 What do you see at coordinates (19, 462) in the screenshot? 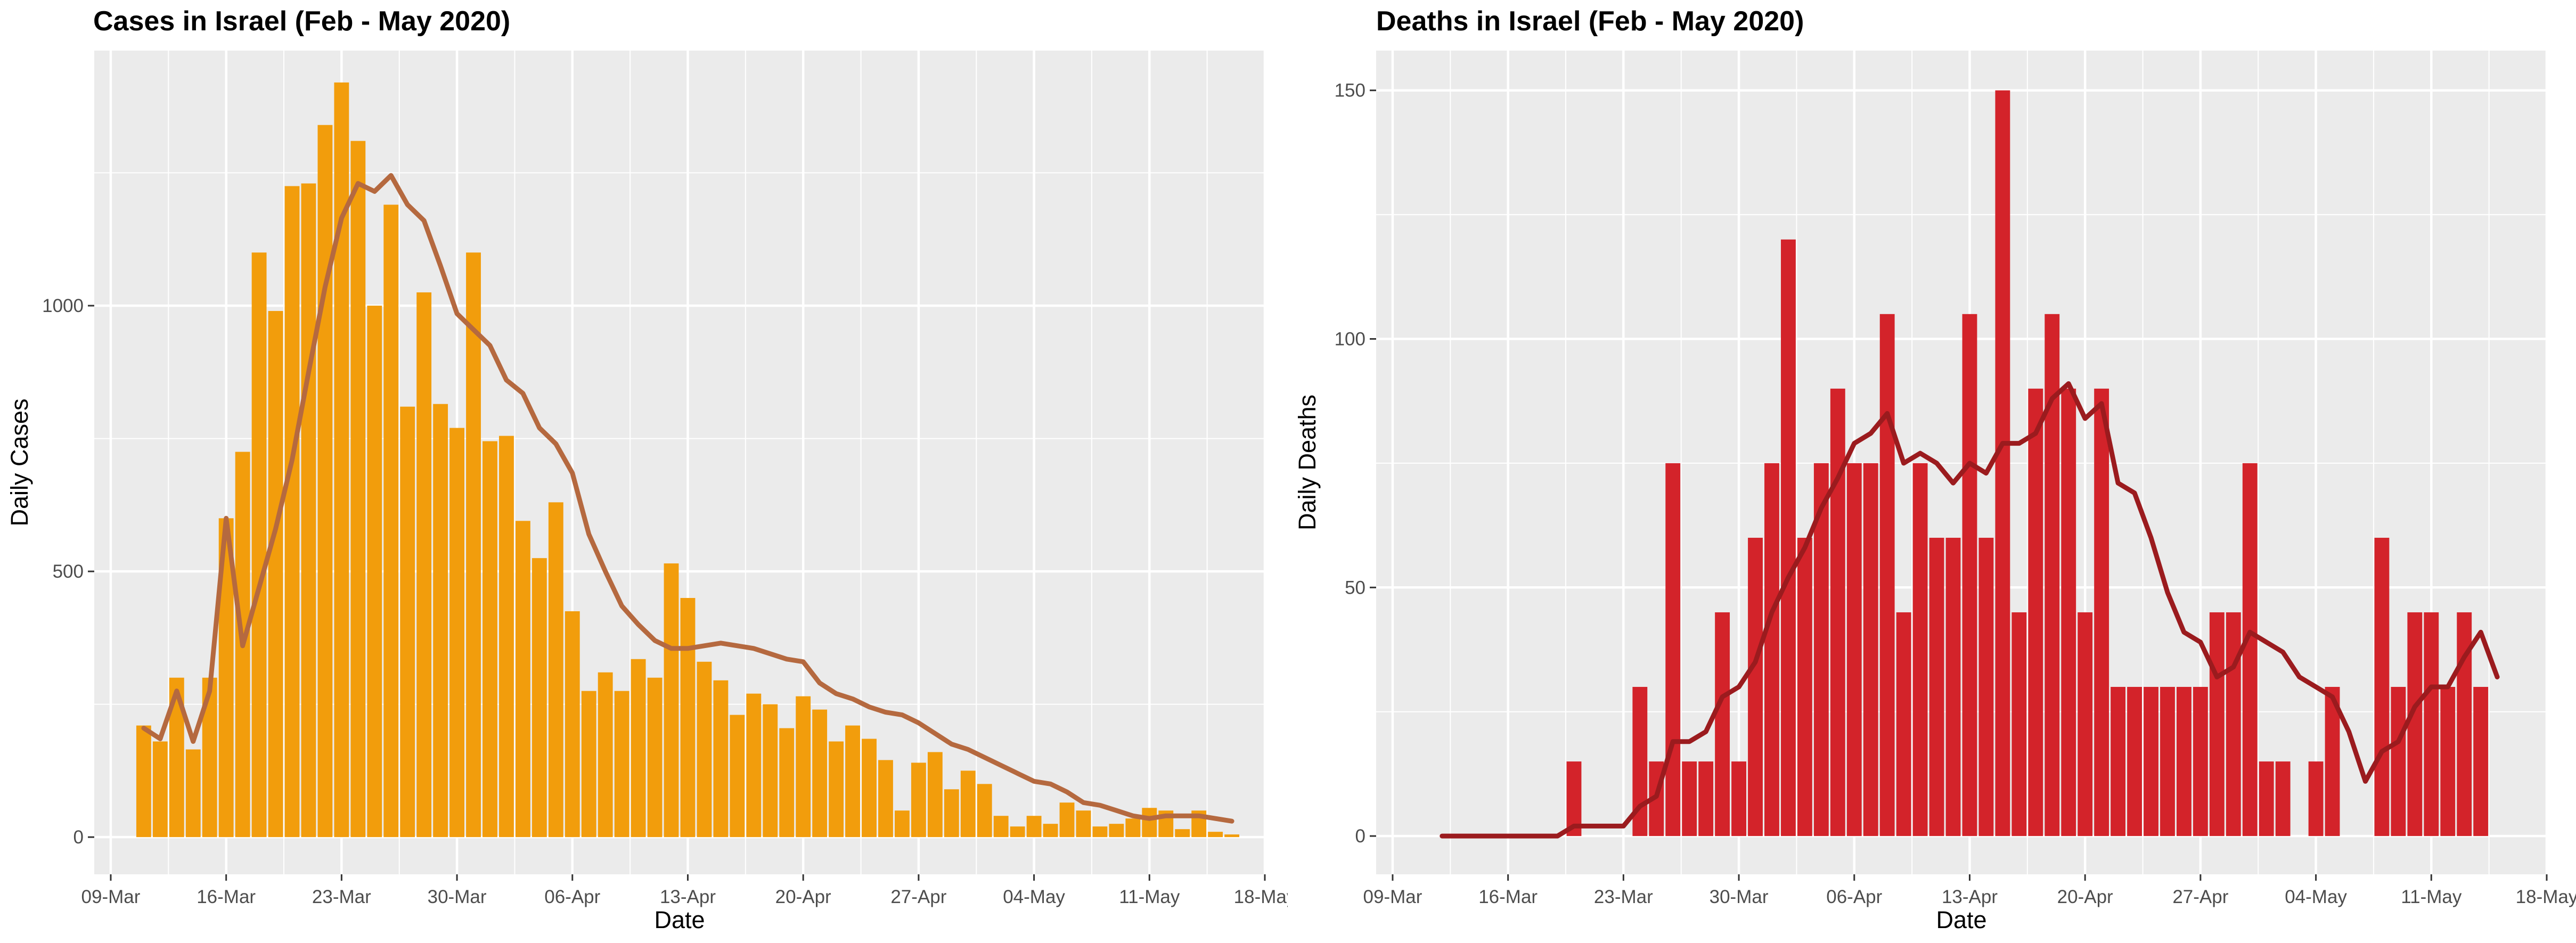
I see `cases-y-axis-title: Daily Cases` at bounding box center [19, 462].